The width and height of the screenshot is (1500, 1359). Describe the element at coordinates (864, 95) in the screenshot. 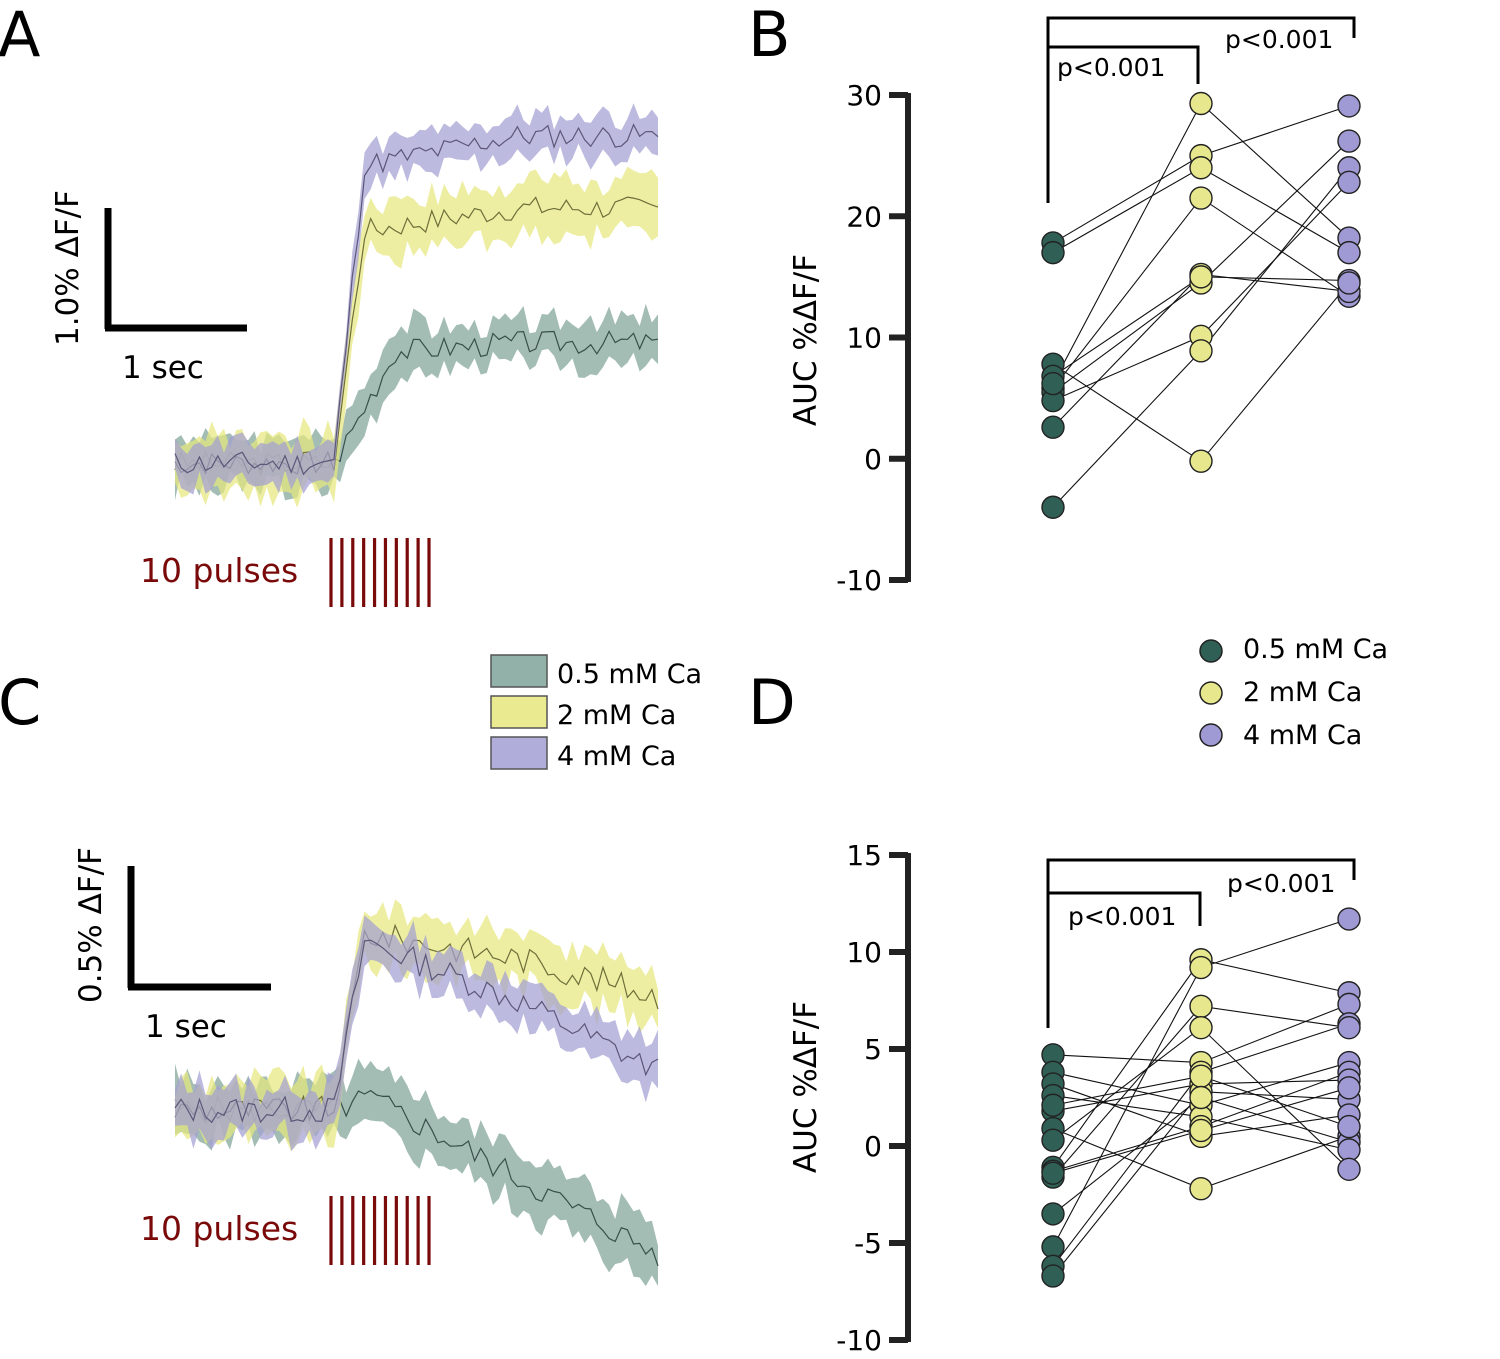

I see `y-tick-label: 30` at that location.